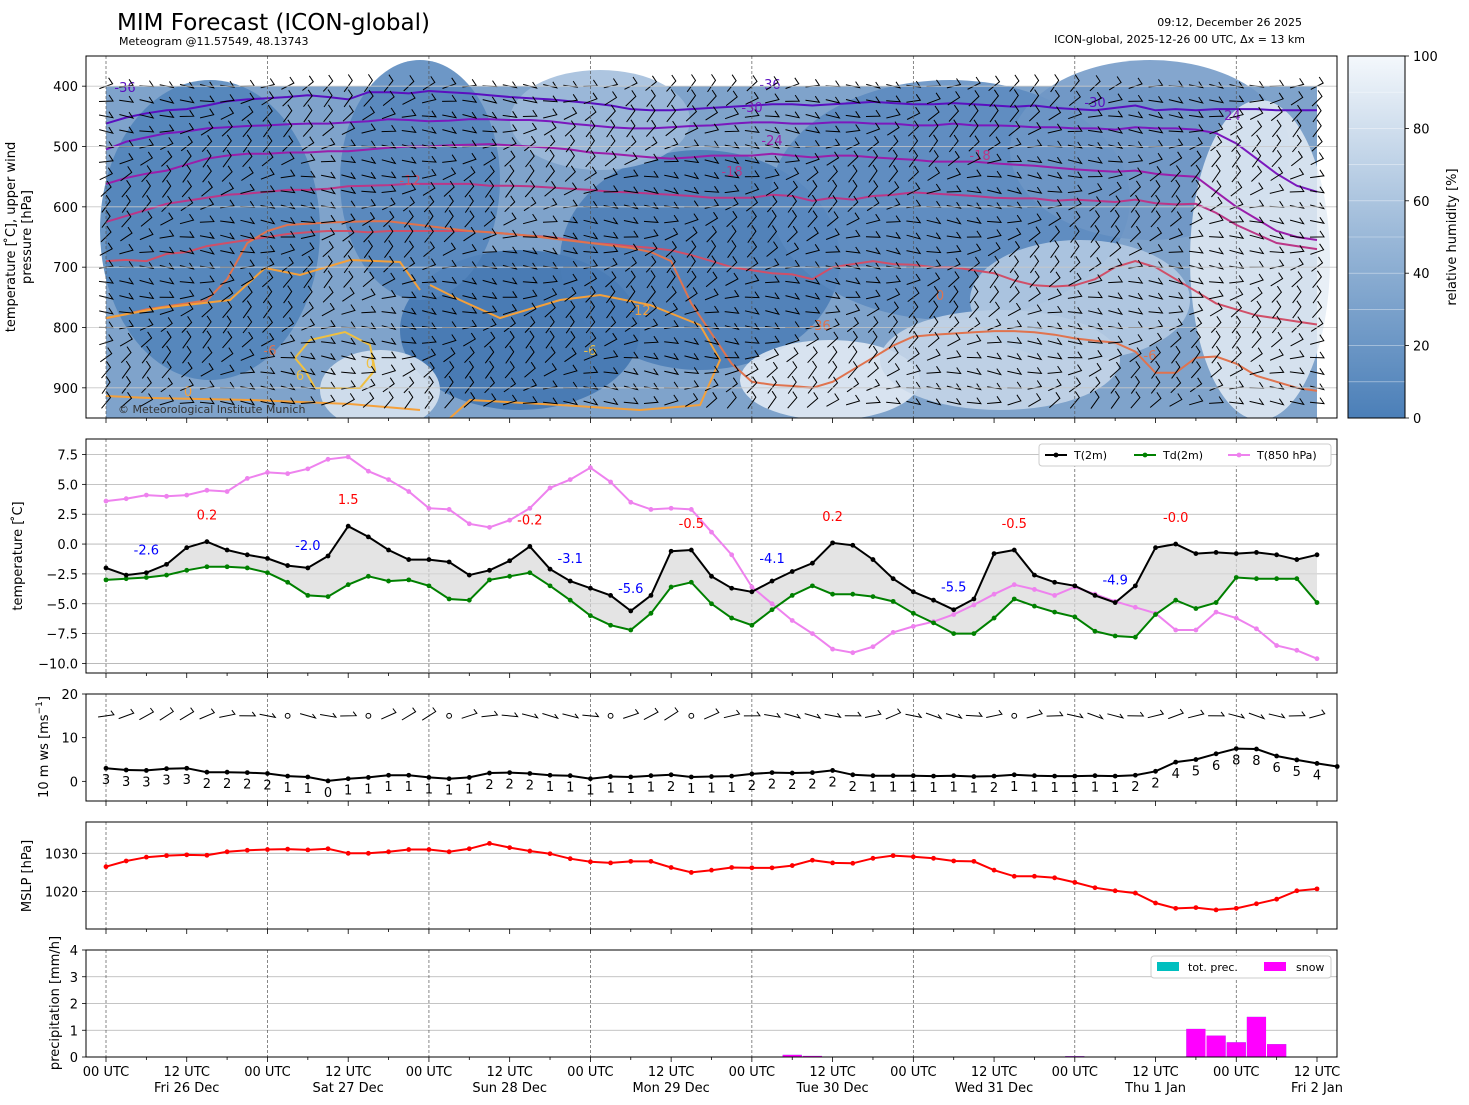 This screenshot has width=1469, height=1105. Describe the element at coordinates (529, 520) in the screenshot. I see `extreme-label: -0.2` at that location.